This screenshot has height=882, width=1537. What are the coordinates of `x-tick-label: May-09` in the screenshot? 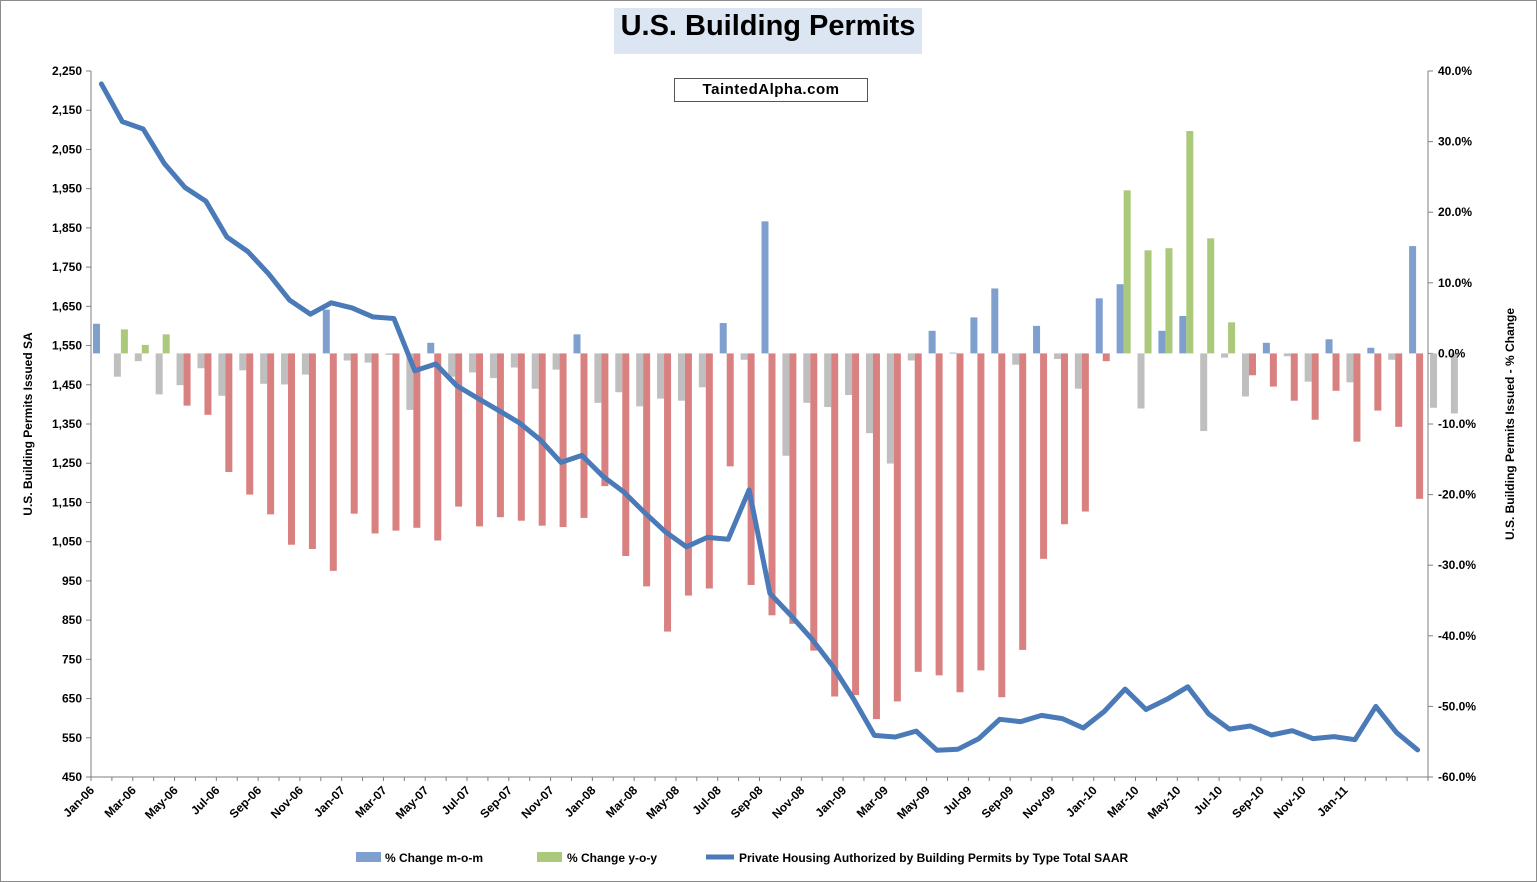 It's located at (913, 802).